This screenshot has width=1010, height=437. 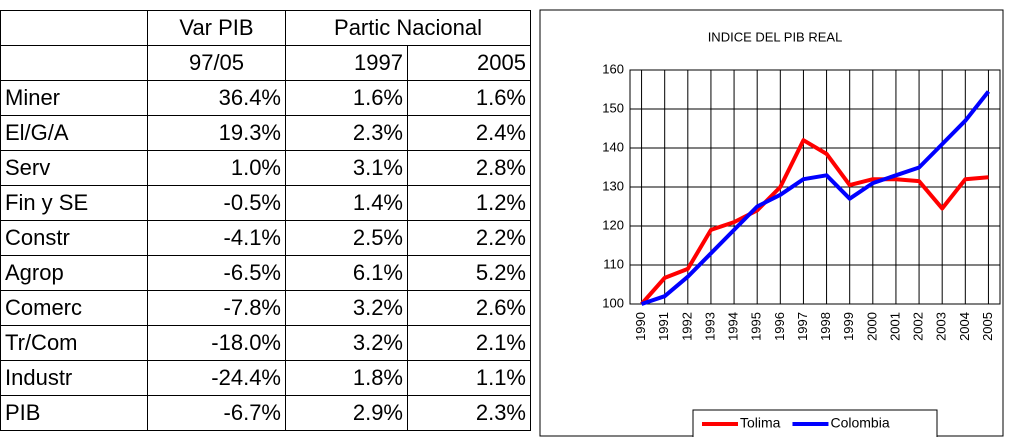 What do you see at coordinates (216, 308) in the screenshot?
I see `table-cell: -7.8%` at bounding box center [216, 308].